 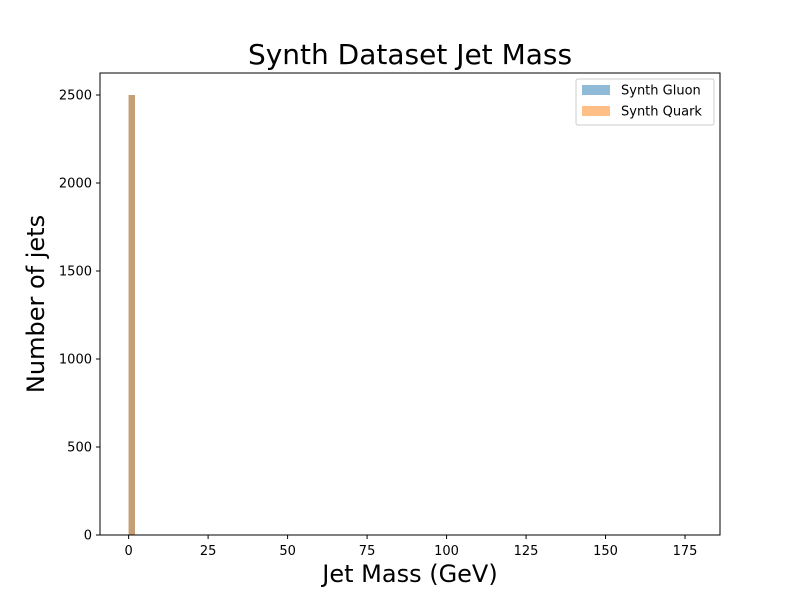 I want to click on x-tick-label: 175, so click(x=685, y=551).